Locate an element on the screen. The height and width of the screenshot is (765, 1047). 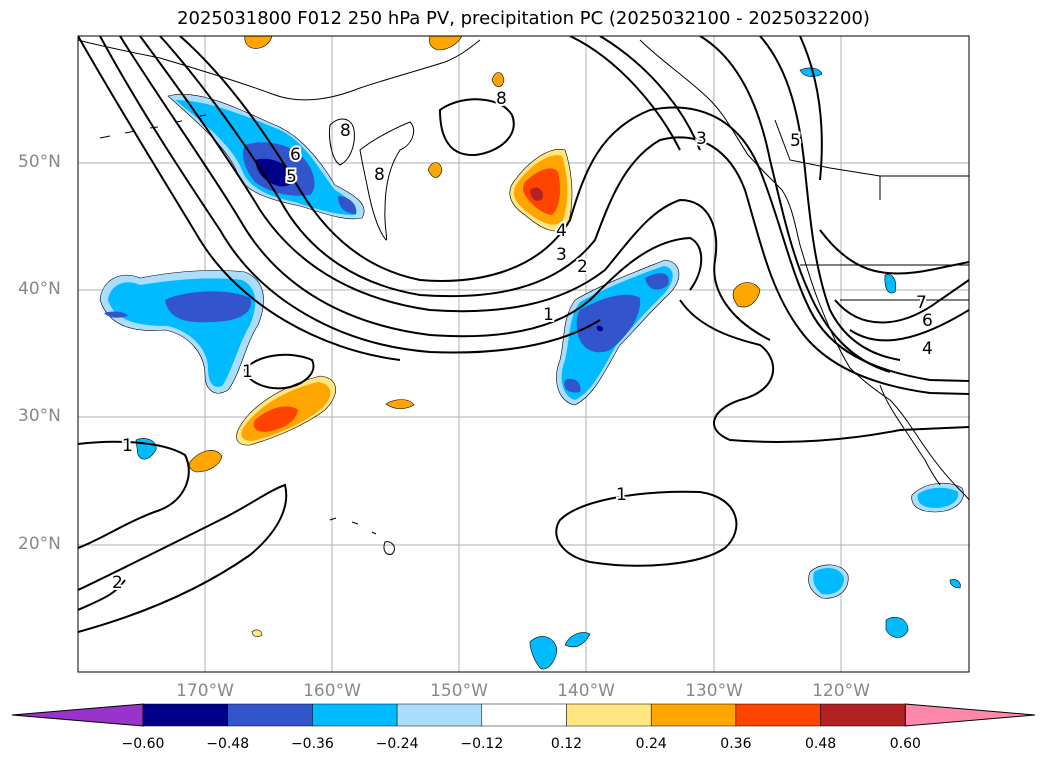
contour-label: 7 is located at coordinates (921, 303).